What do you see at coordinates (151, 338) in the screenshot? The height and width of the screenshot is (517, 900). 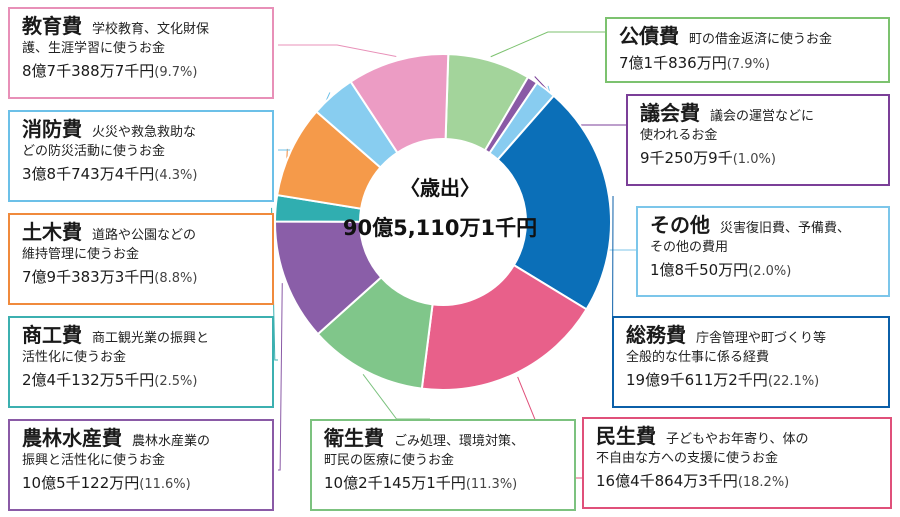 I see `category-description: 商工観光業の振興と` at bounding box center [151, 338].